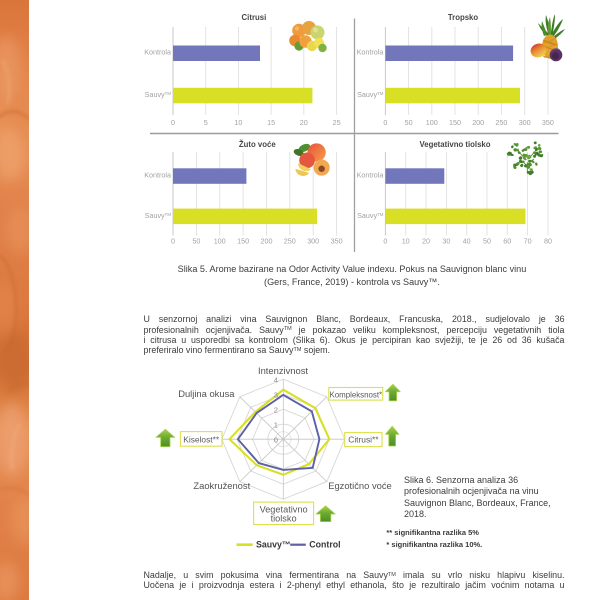 This screenshot has height=600, width=600. I want to click on svg-text: 70, so click(528, 240).